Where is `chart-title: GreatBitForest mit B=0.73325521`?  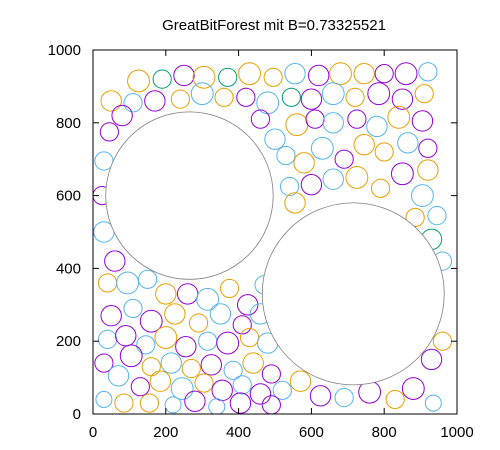
chart-title: GreatBitForest mit B=0.73325521 is located at coordinates (274, 25).